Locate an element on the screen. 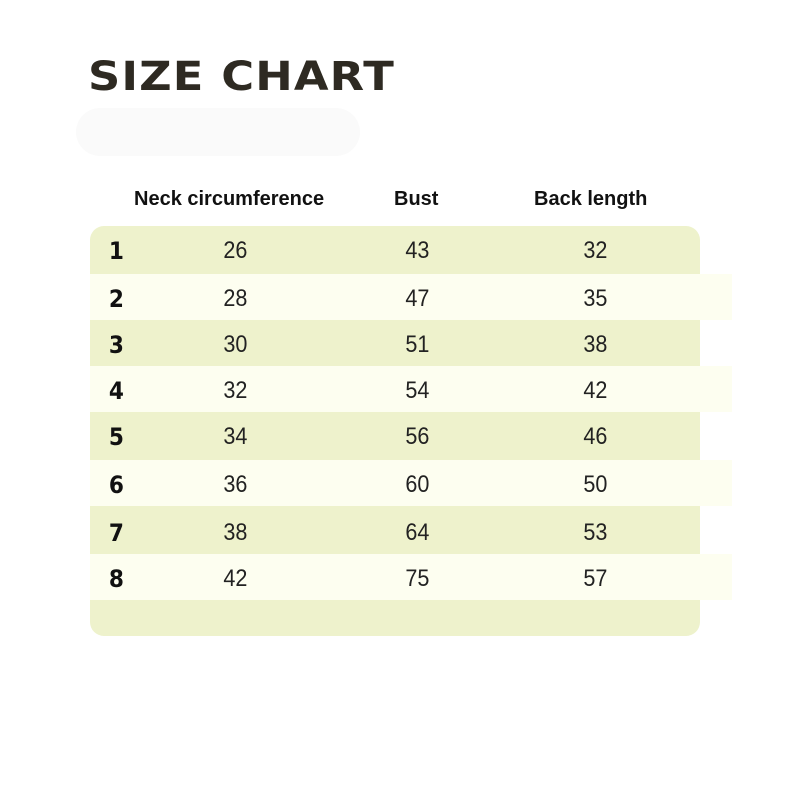 The height and width of the screenshot is (800, 800). table-row: 4 32 54 42 is located at coordinates (411, 389).